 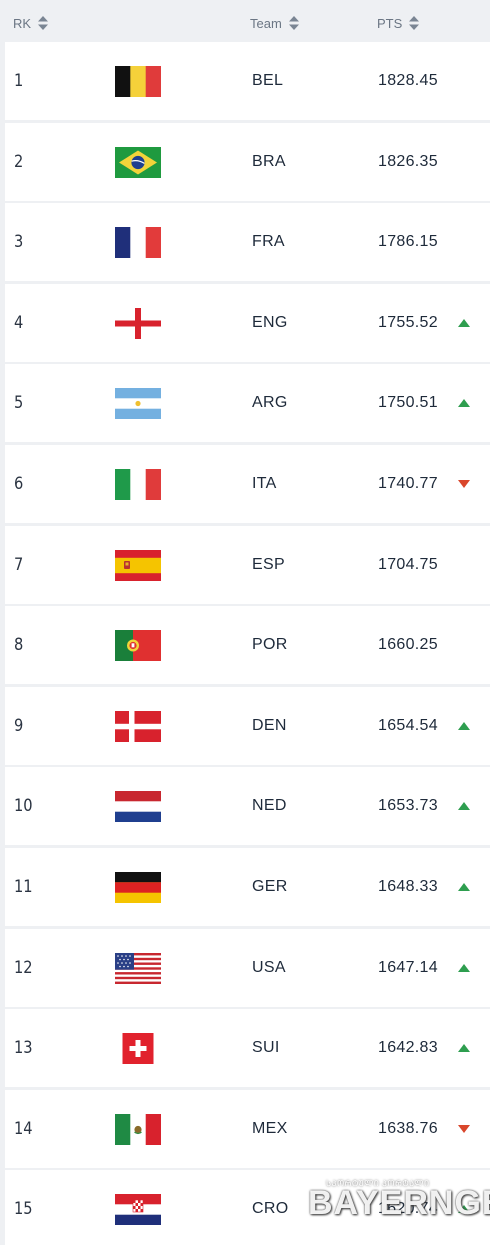 I want to click on team-code: ITA, so click(x=264, y=483).